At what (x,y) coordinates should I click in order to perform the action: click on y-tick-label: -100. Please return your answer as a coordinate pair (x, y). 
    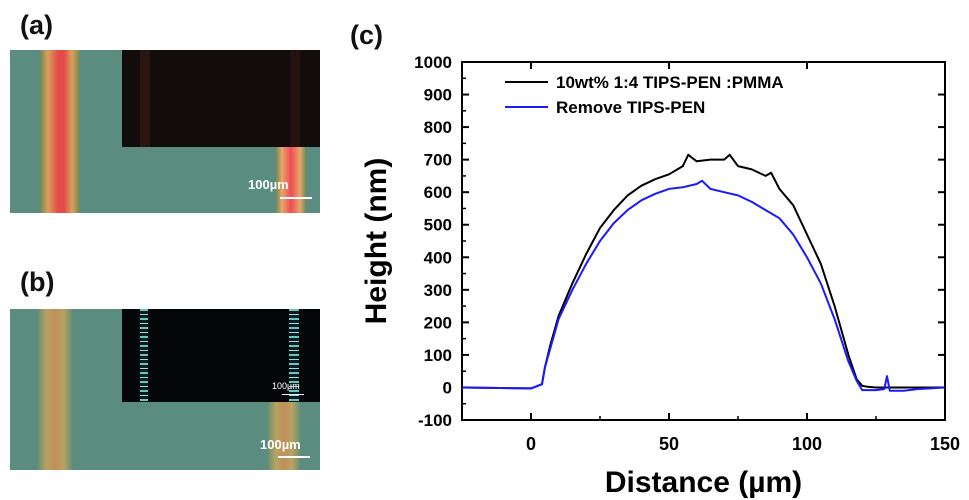
    Looking at the image, I should click on (435, 420).